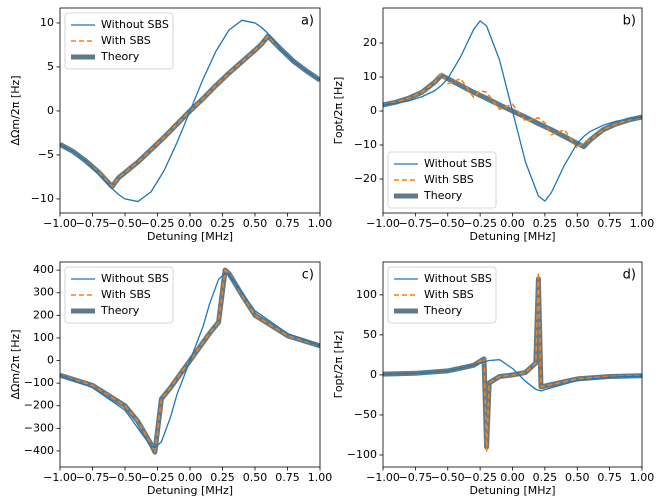 The height and width of the screenshot is (501, 664). What do you see at coordinates (39, 405) in the screenshot?
I see `y-tick-label: −200` at bounding box center [39, 405].